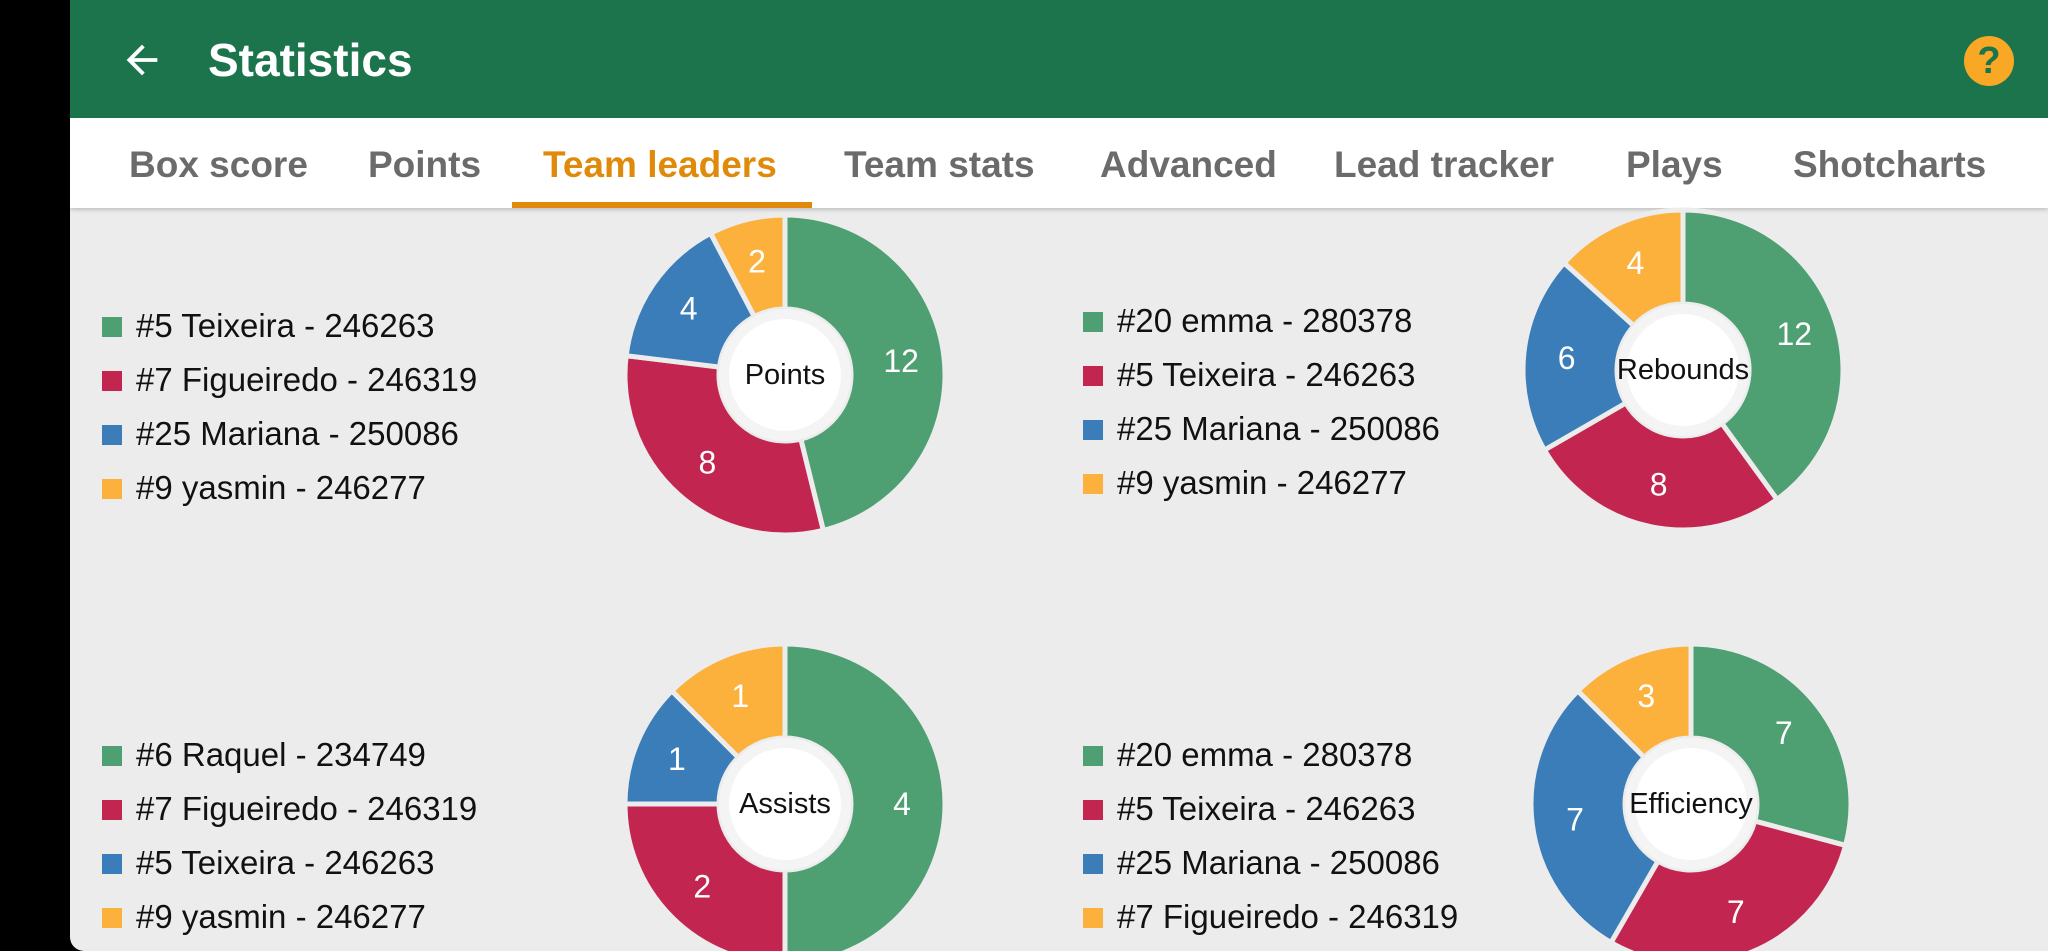 The height and width of the screenshot is (951, 2048). I want to click on assists-donut-svg: 4 2 1 1 Assists, so click(785, 796).